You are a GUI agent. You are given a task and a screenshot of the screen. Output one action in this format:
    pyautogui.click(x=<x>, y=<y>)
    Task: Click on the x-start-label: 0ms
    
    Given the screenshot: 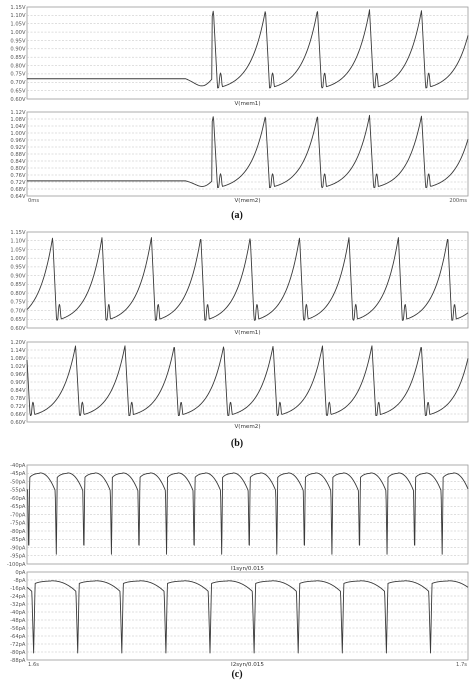 What is the action you would take?
    pyautogui.click(x=33, y=201)
    